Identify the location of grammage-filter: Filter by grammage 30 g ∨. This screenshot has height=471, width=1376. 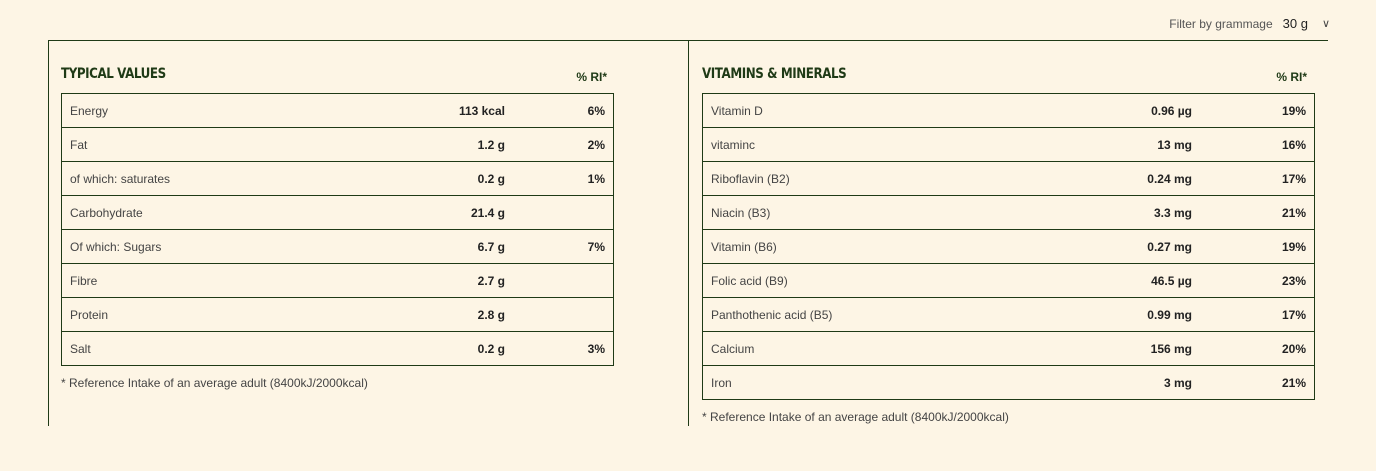
(1249, 23).